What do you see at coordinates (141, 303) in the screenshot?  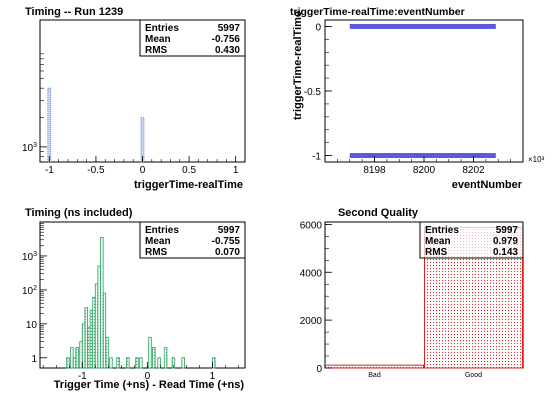 I see `panel3-bars` at bounding box center [141, 303].